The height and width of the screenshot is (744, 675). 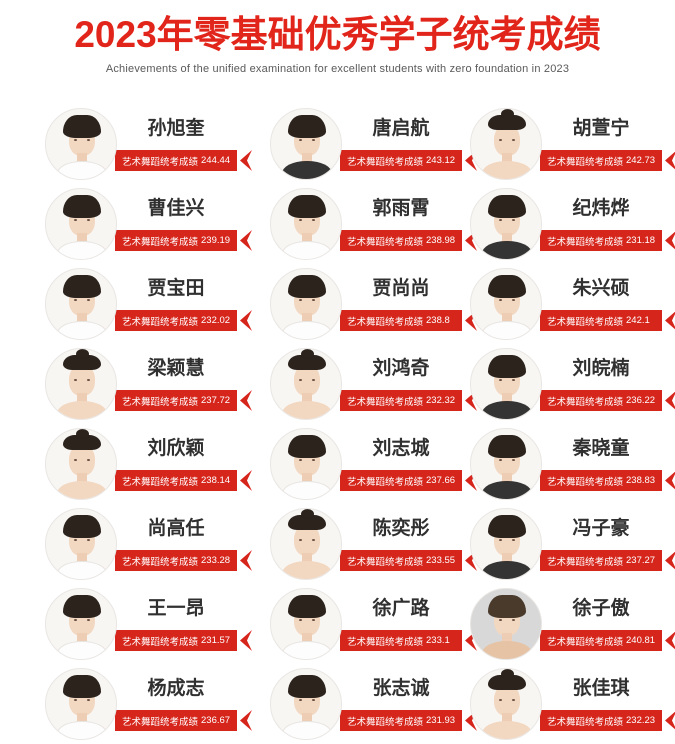 What do you see at coordinates (216, 160) in the screenshot?
I see `score-value: 244.44` at bounding box center [216, 160].